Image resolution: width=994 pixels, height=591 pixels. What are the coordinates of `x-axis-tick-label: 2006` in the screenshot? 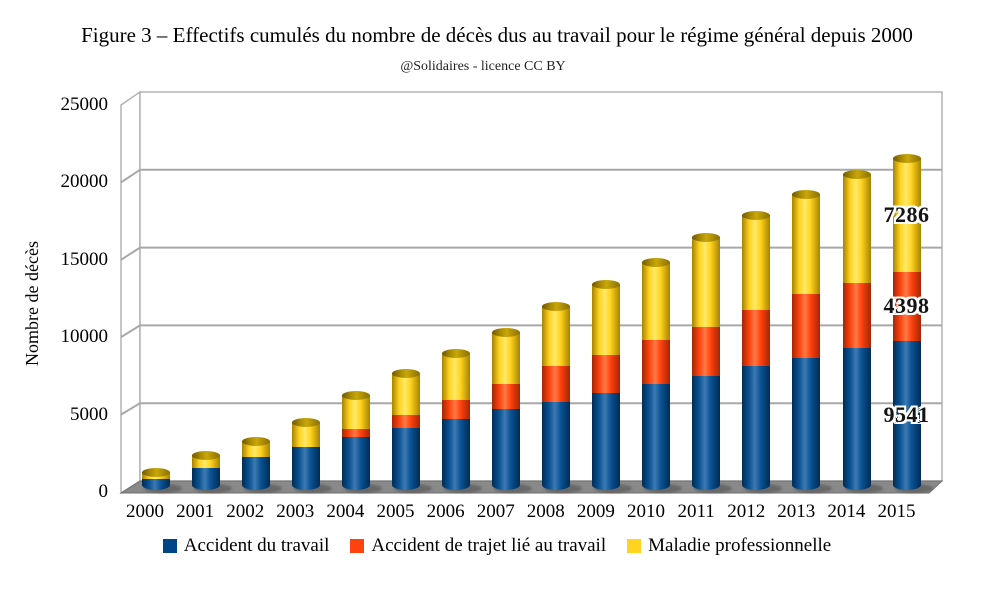 It's located at (445, 511).